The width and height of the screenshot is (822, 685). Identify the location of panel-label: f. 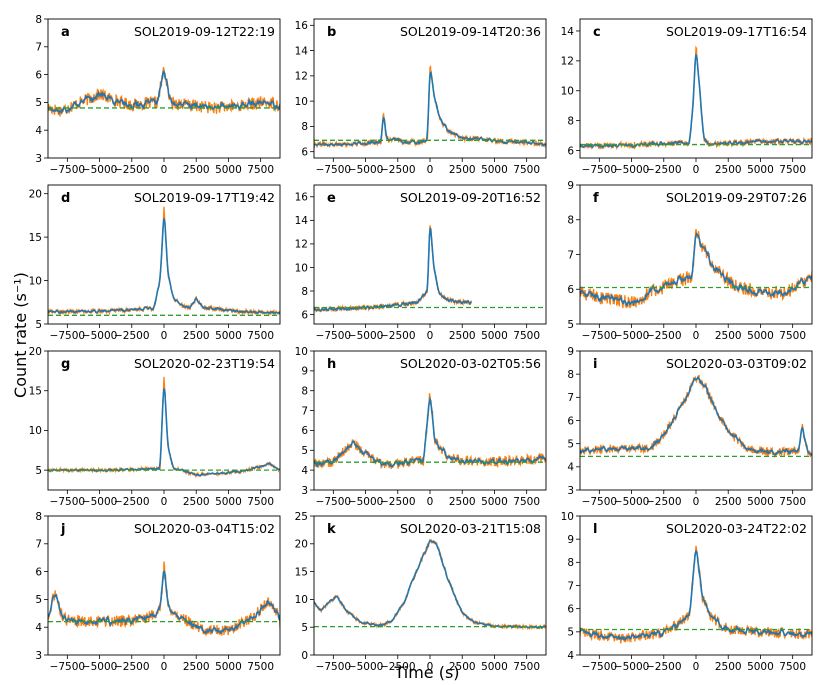
(596, 198).